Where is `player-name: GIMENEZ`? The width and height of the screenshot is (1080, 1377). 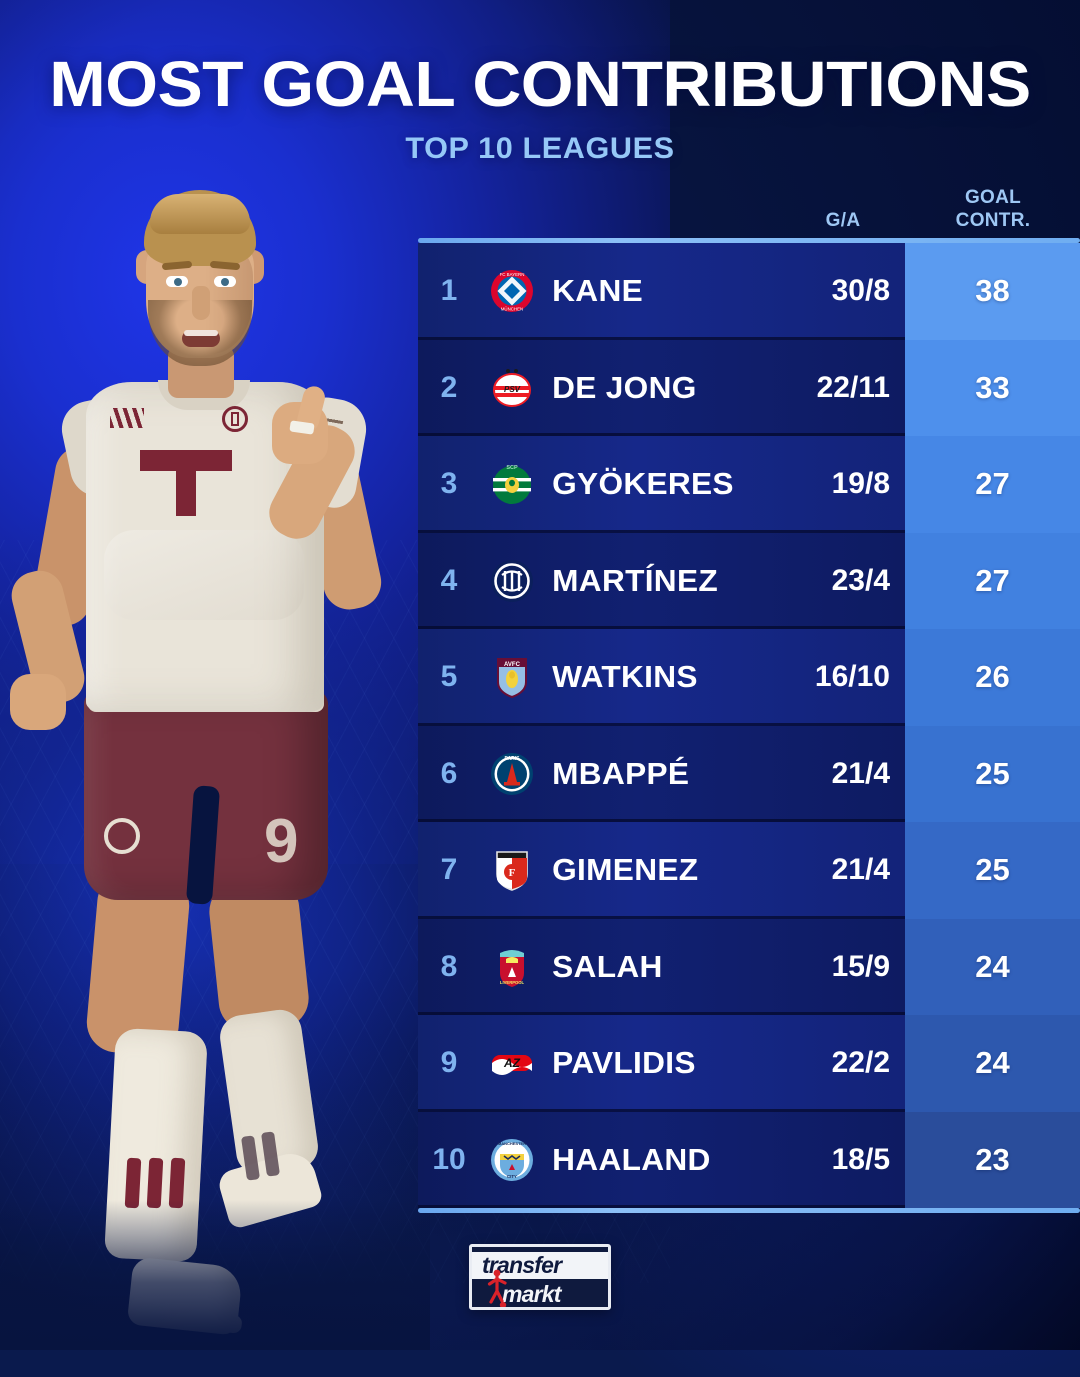
player-name: GIMENEZ is located at coordinates (625, 870).